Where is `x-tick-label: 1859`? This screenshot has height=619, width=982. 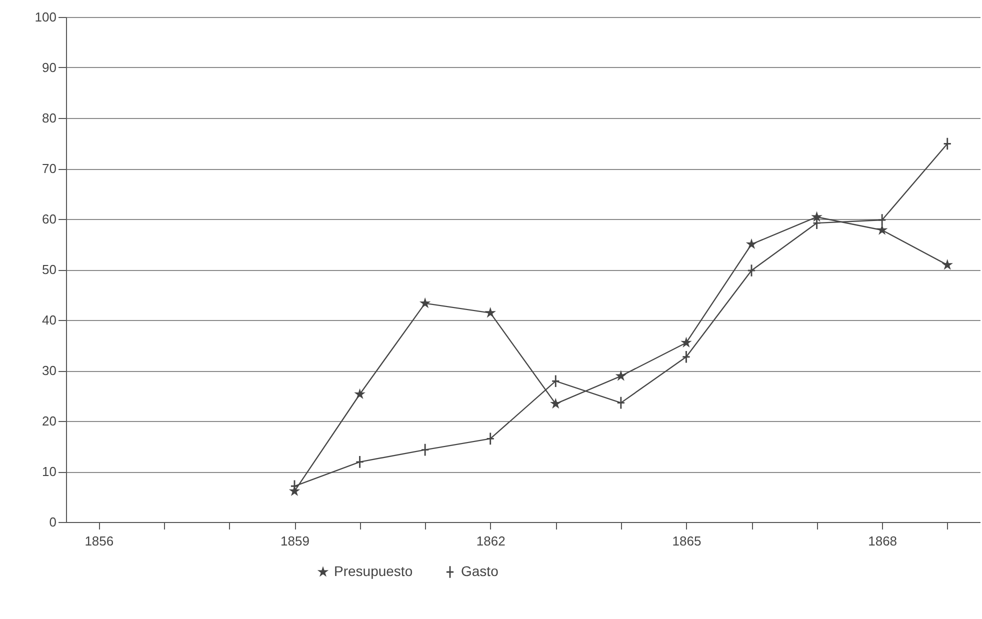 x-tick-label: 1859 is located at coordinates (295, 541).